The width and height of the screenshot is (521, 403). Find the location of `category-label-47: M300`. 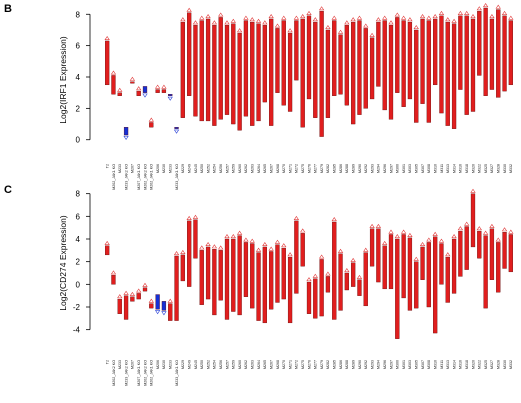

category-label-47: M300 is located at coordinates (398, 364).